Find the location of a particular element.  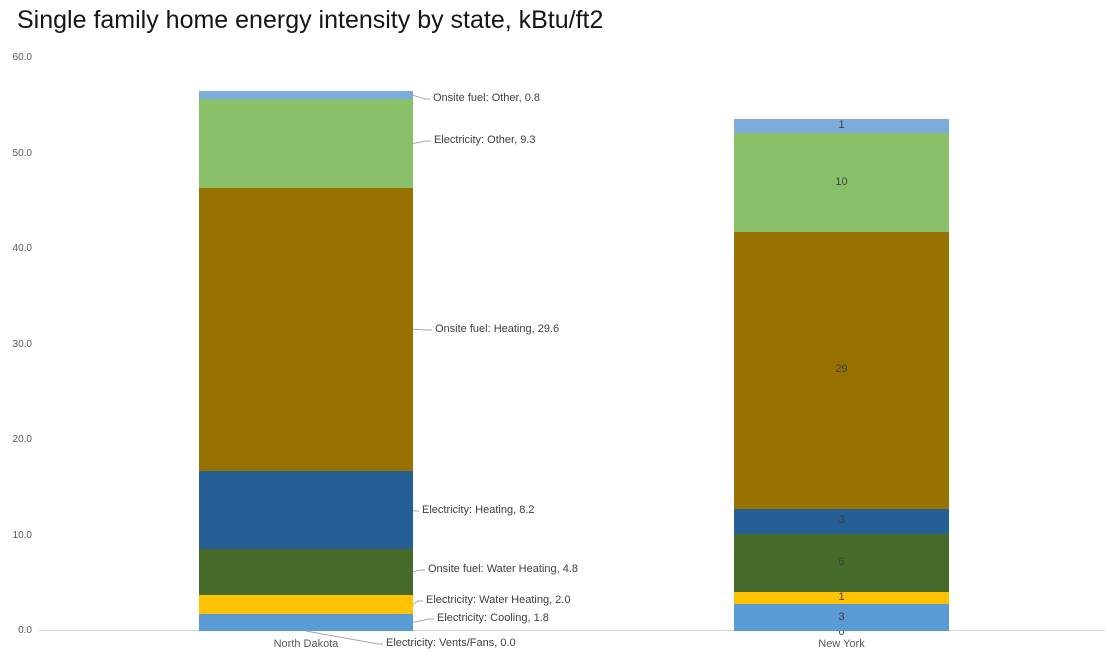

callout-label-electricity-heating: Electricity: Heating, 8.2 is located at coordinates (478, 510).